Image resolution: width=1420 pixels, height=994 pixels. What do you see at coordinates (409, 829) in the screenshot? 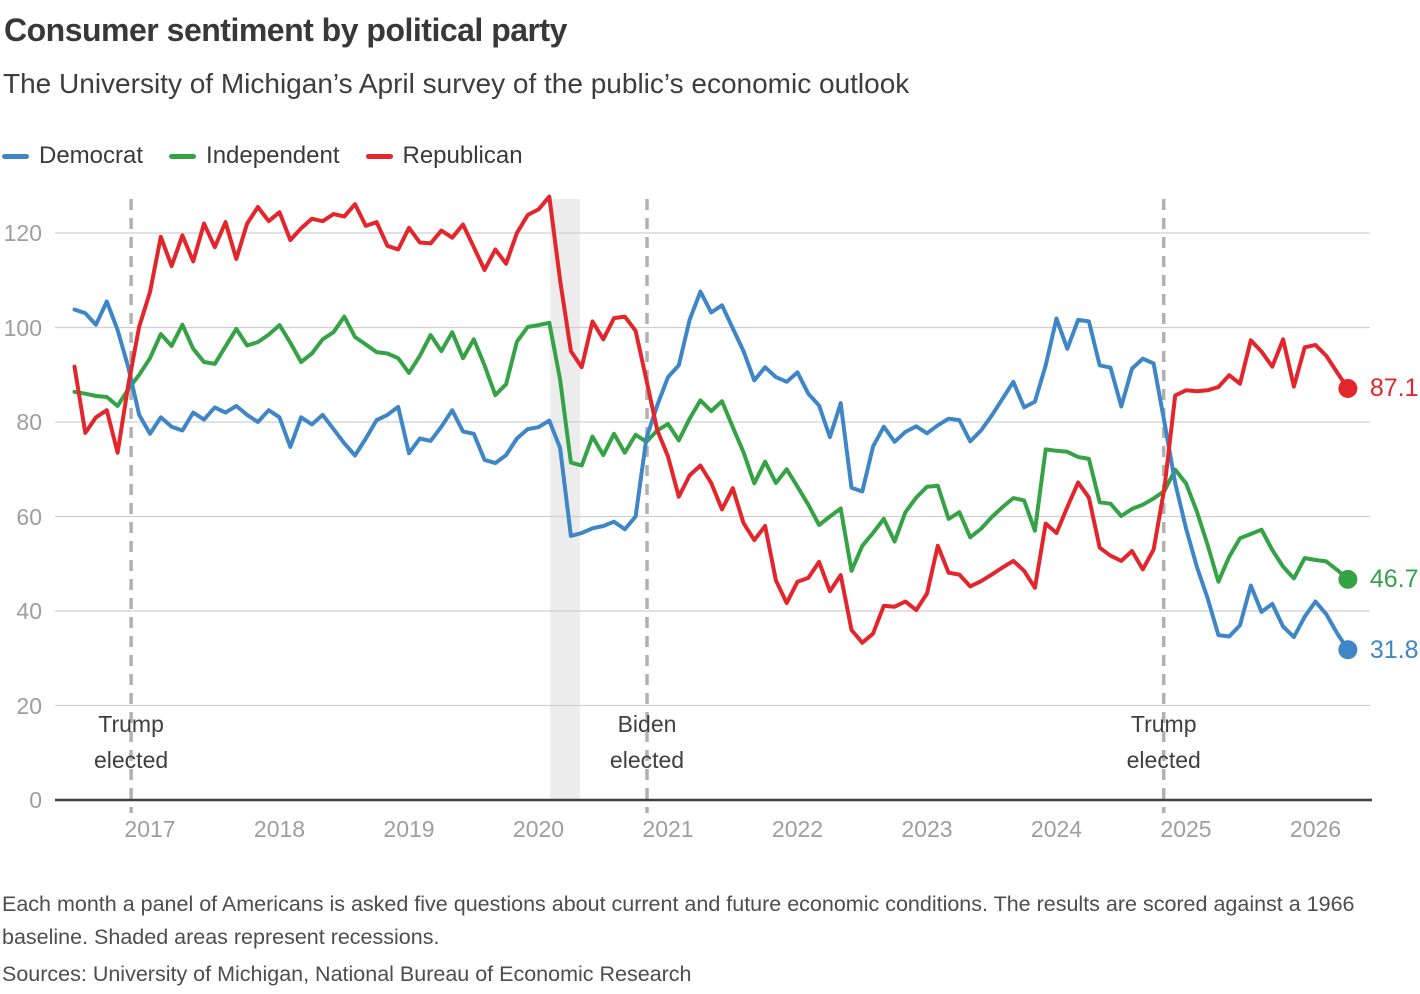
I see `x-tick-label: 2019` at bounding box center [409, 829].